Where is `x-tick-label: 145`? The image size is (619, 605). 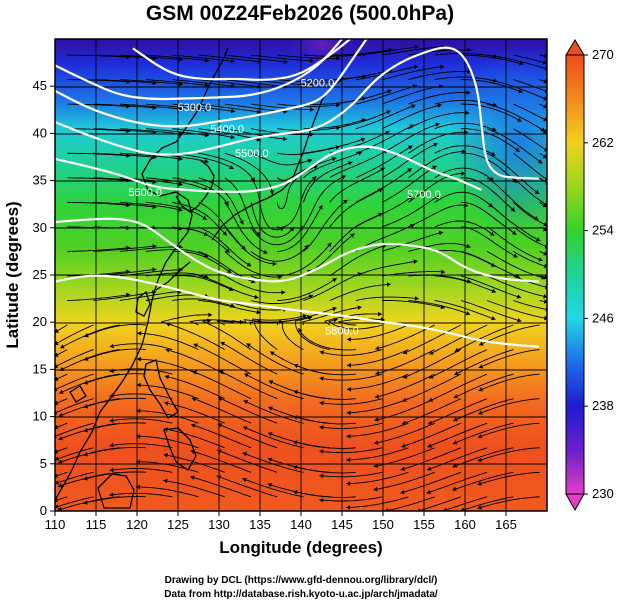
x-tick-label: 145 is located at coordinates (342, 524).